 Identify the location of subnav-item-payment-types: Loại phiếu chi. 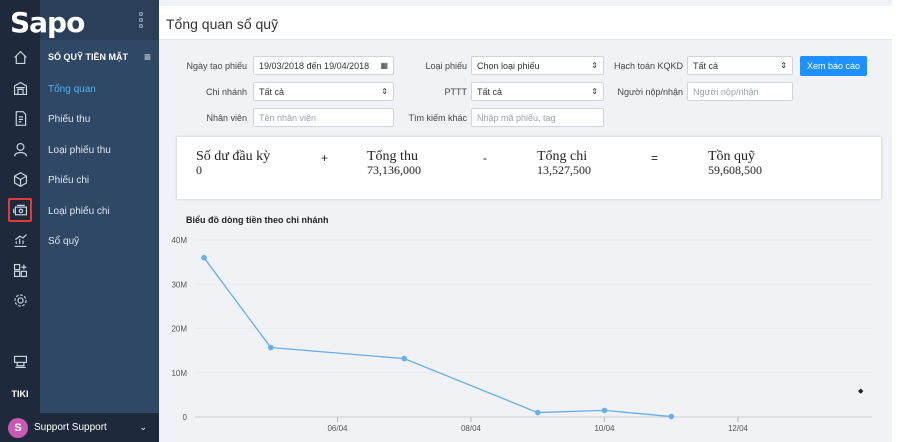
(79, 211).